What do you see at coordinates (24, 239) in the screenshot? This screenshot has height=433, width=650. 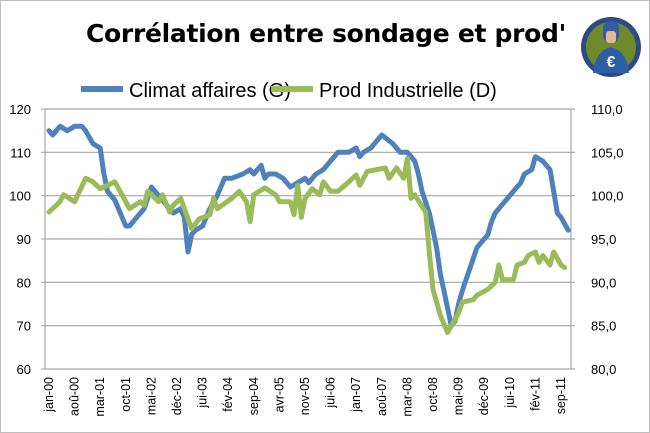 I see `left-axis-tick-label: 90` at bounding box center [24, 239].